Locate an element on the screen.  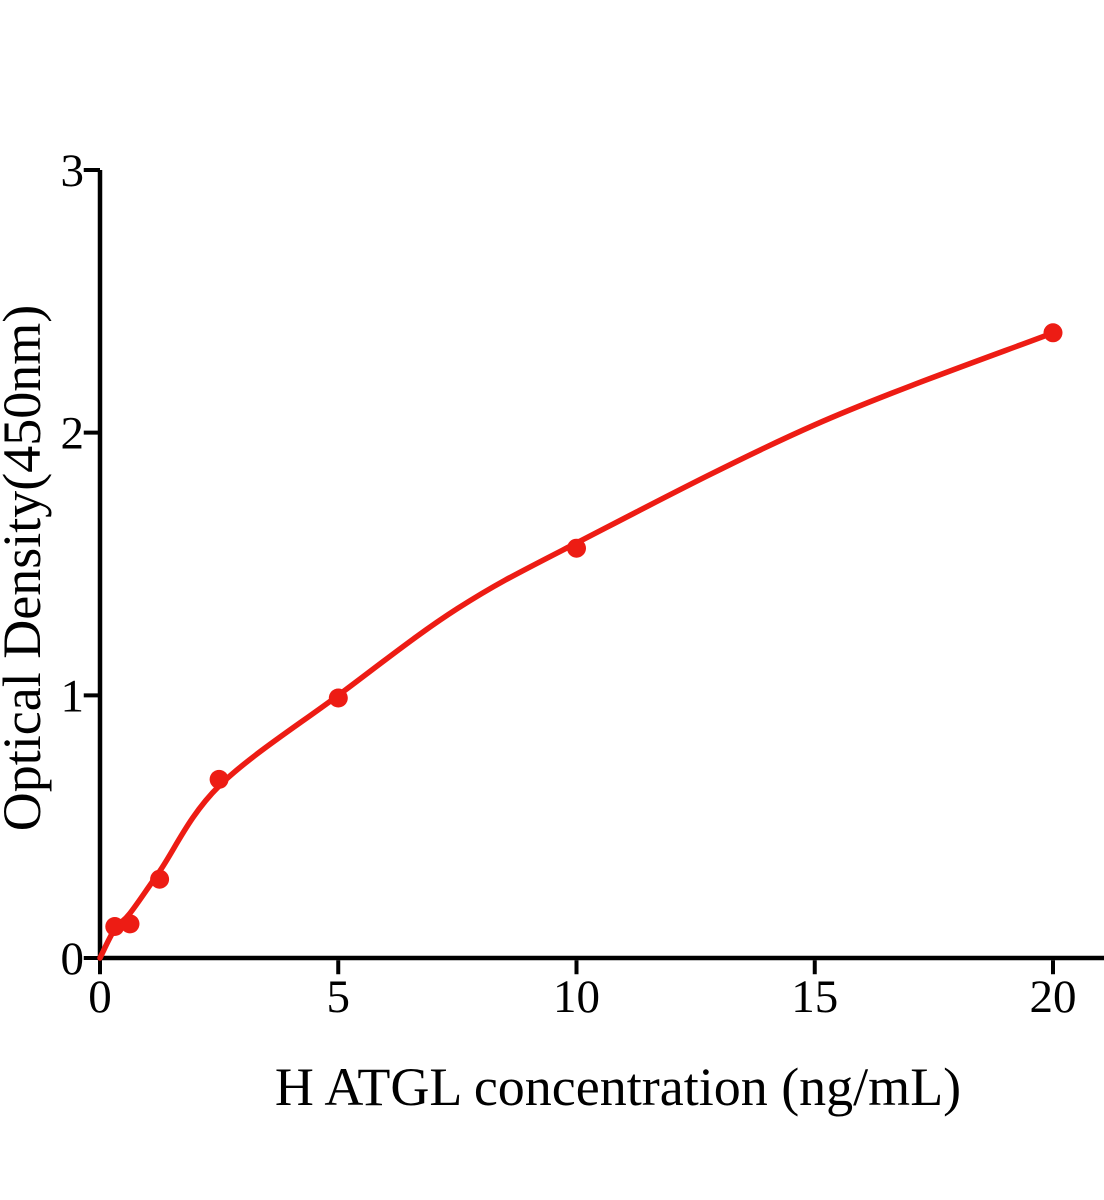
x-tick-label: 20 is located at coordinates (1053, 997).